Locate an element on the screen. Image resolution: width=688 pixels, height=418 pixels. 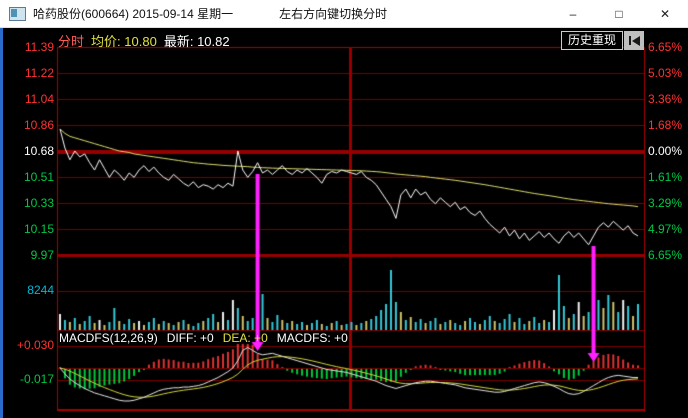
percent-axis-tick: 5.03% is located at coordinates (665, 73).